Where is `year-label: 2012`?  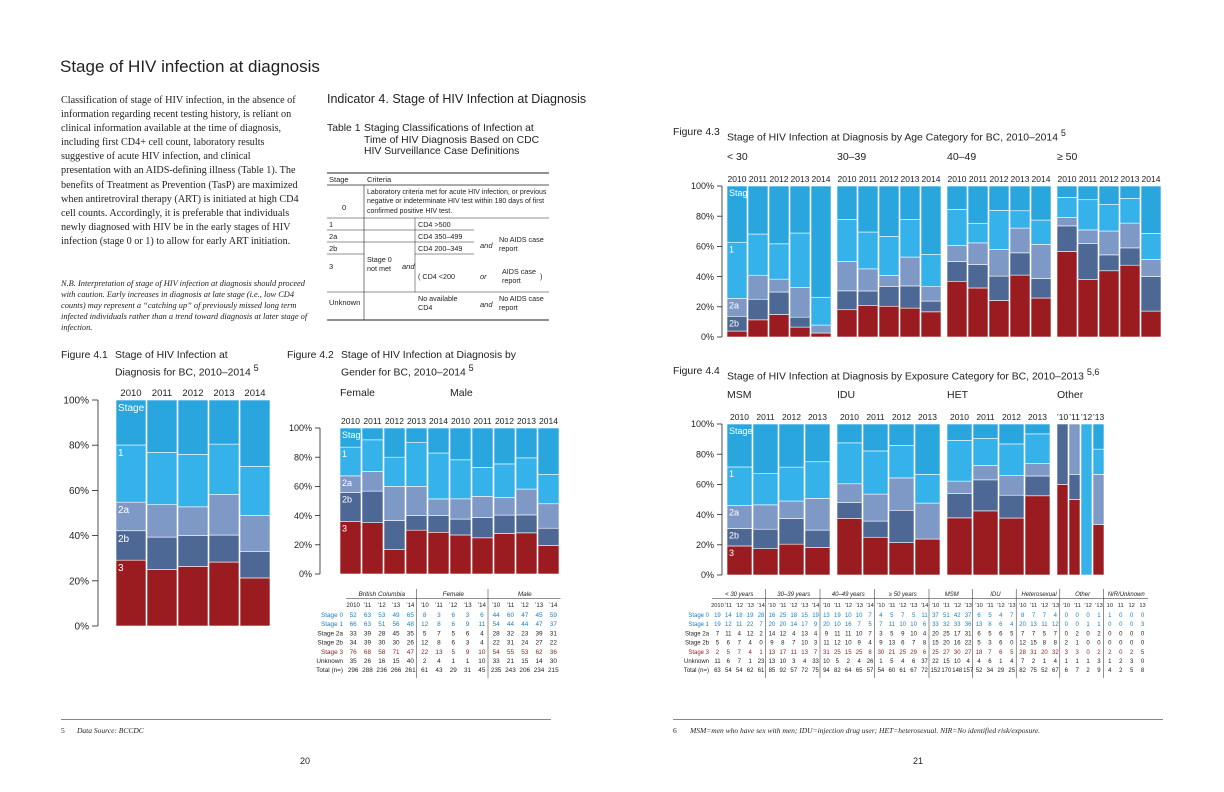
year-label: 2012 is located at coordinates (192, 393).